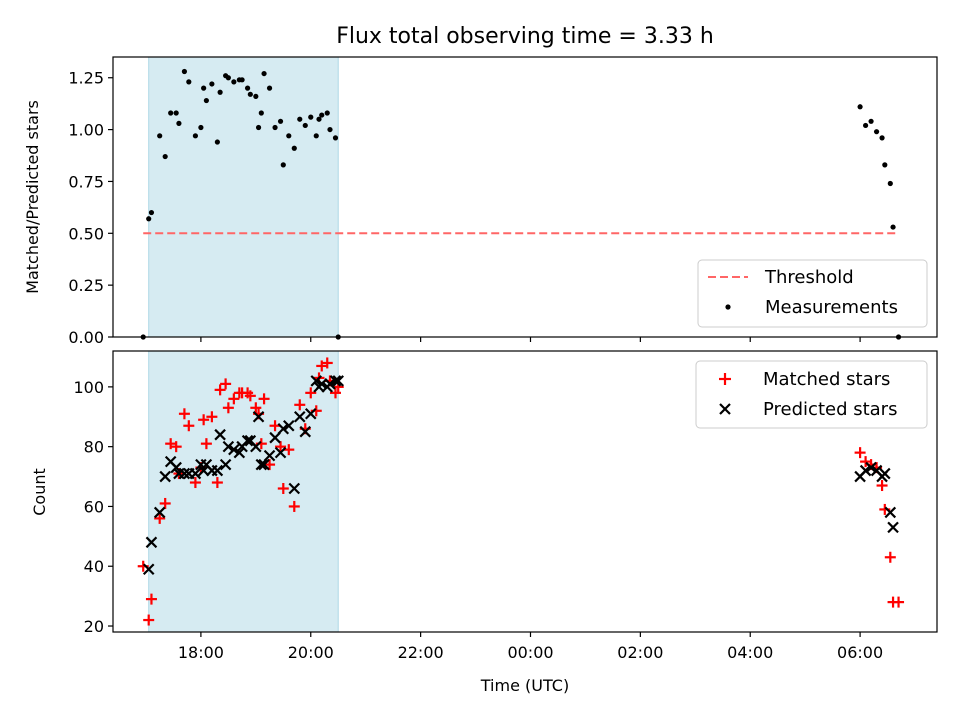 This screenshot has width=960, height=720. I want to click on top-y-ticks: 0.00 0.25 0.50 0.75 1.00 1.25, so click(90, 208).